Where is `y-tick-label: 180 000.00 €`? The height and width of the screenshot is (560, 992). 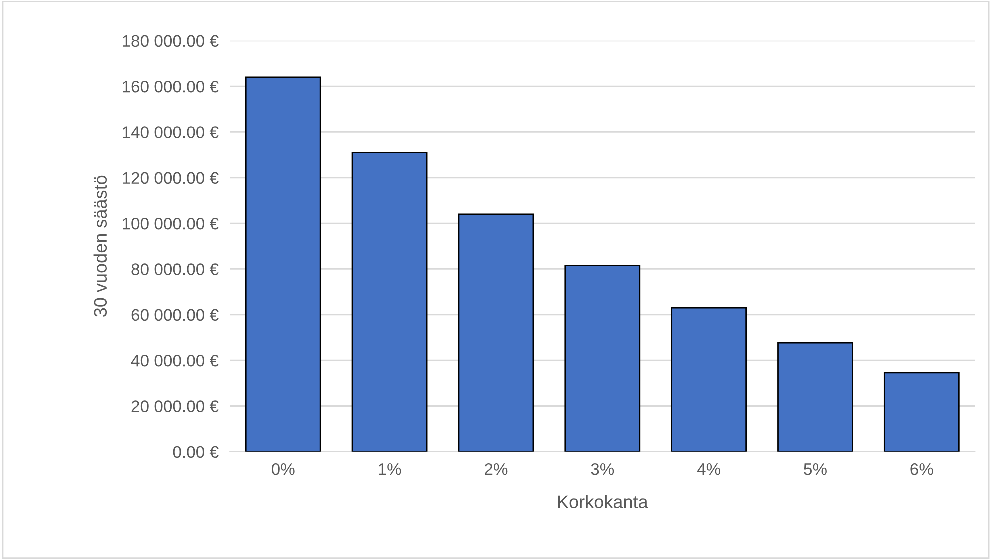
y-tick-label: 180 000.00 € is located at coordinates (171, 41).